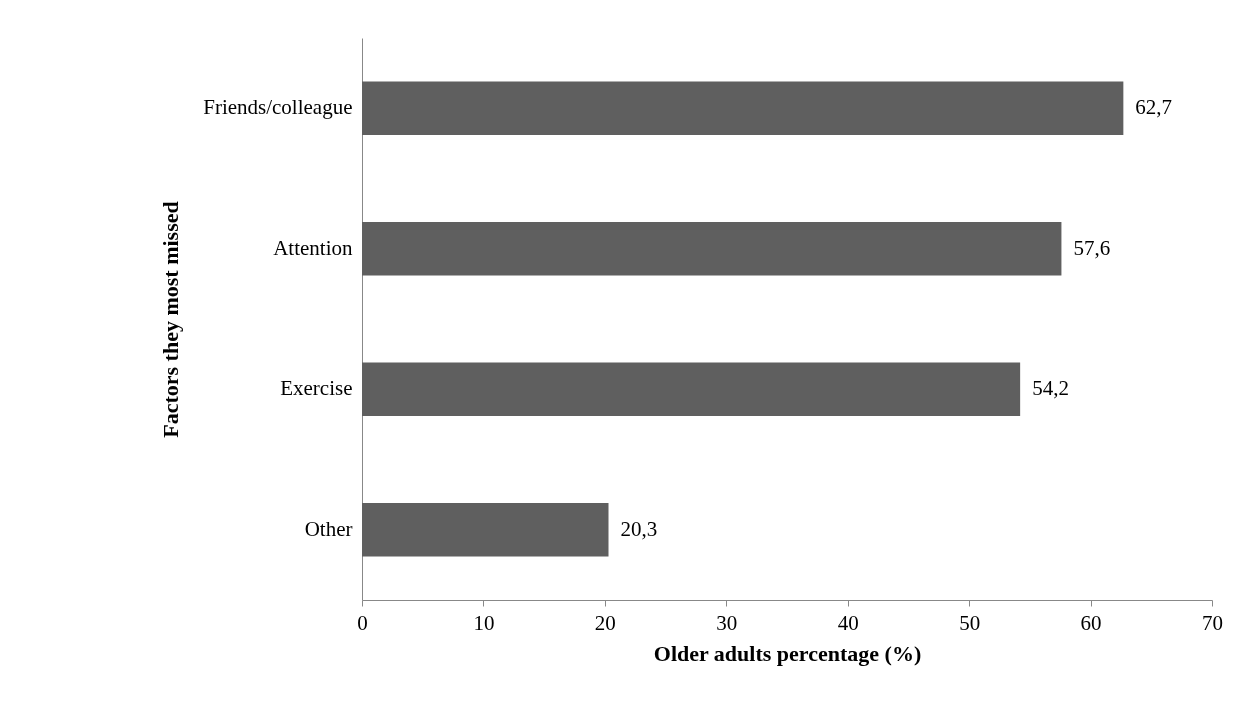 This screenshot has width=1254, height=702. I want to click on data-label: 54,2, so click(1050, 388).